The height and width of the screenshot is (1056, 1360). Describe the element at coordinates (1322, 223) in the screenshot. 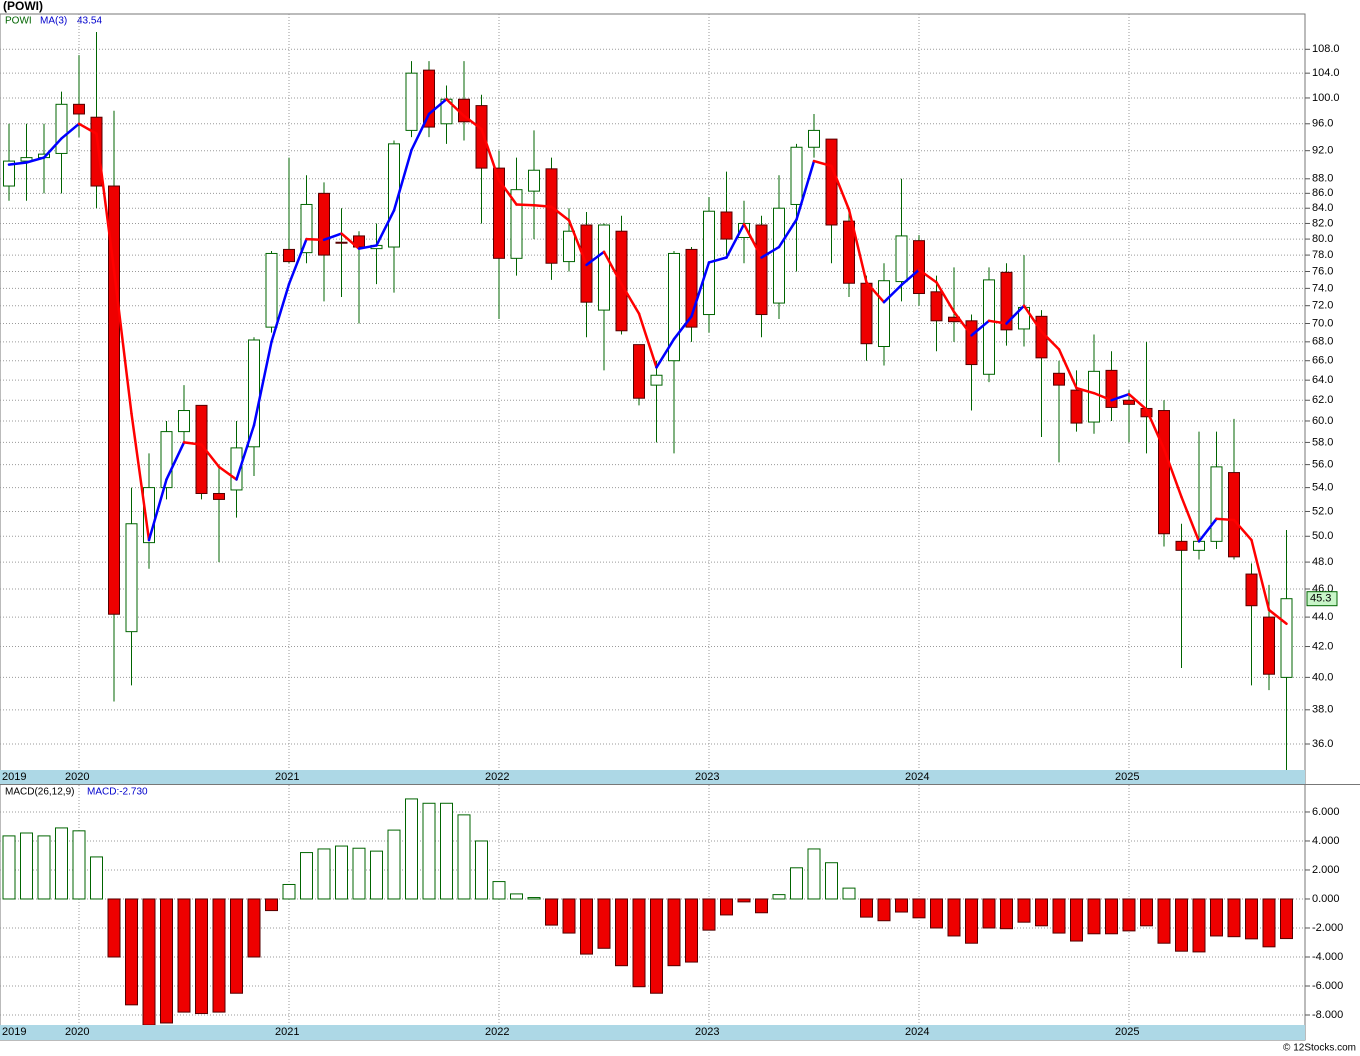

I see `y-tick-label: 82.0` at that location.